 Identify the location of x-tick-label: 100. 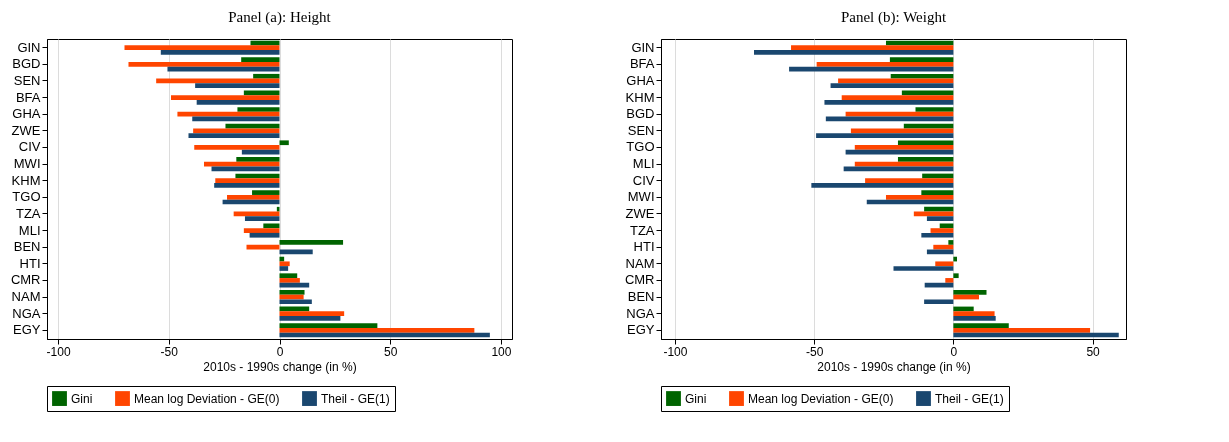
(501, 351).